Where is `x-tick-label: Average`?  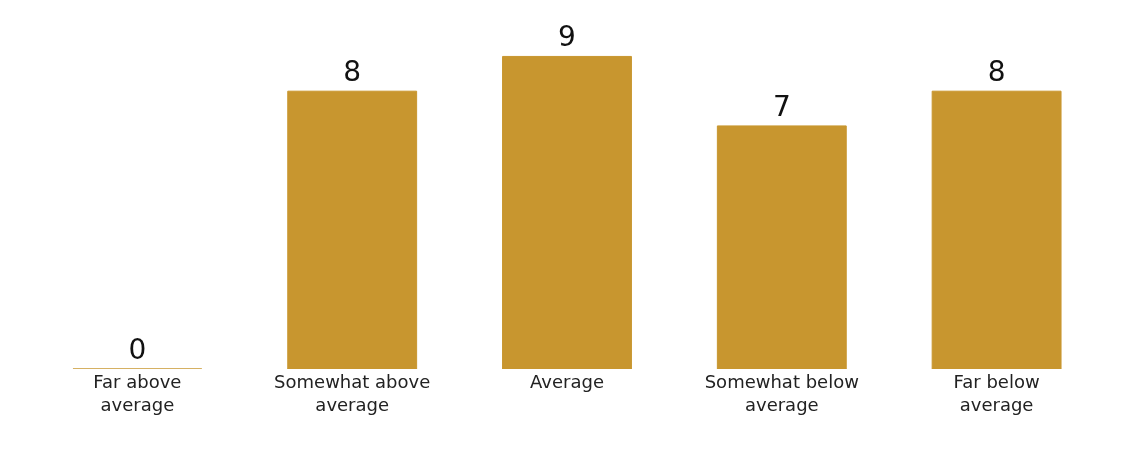 x-tick-label: Average is located at coordinates (567, 381).